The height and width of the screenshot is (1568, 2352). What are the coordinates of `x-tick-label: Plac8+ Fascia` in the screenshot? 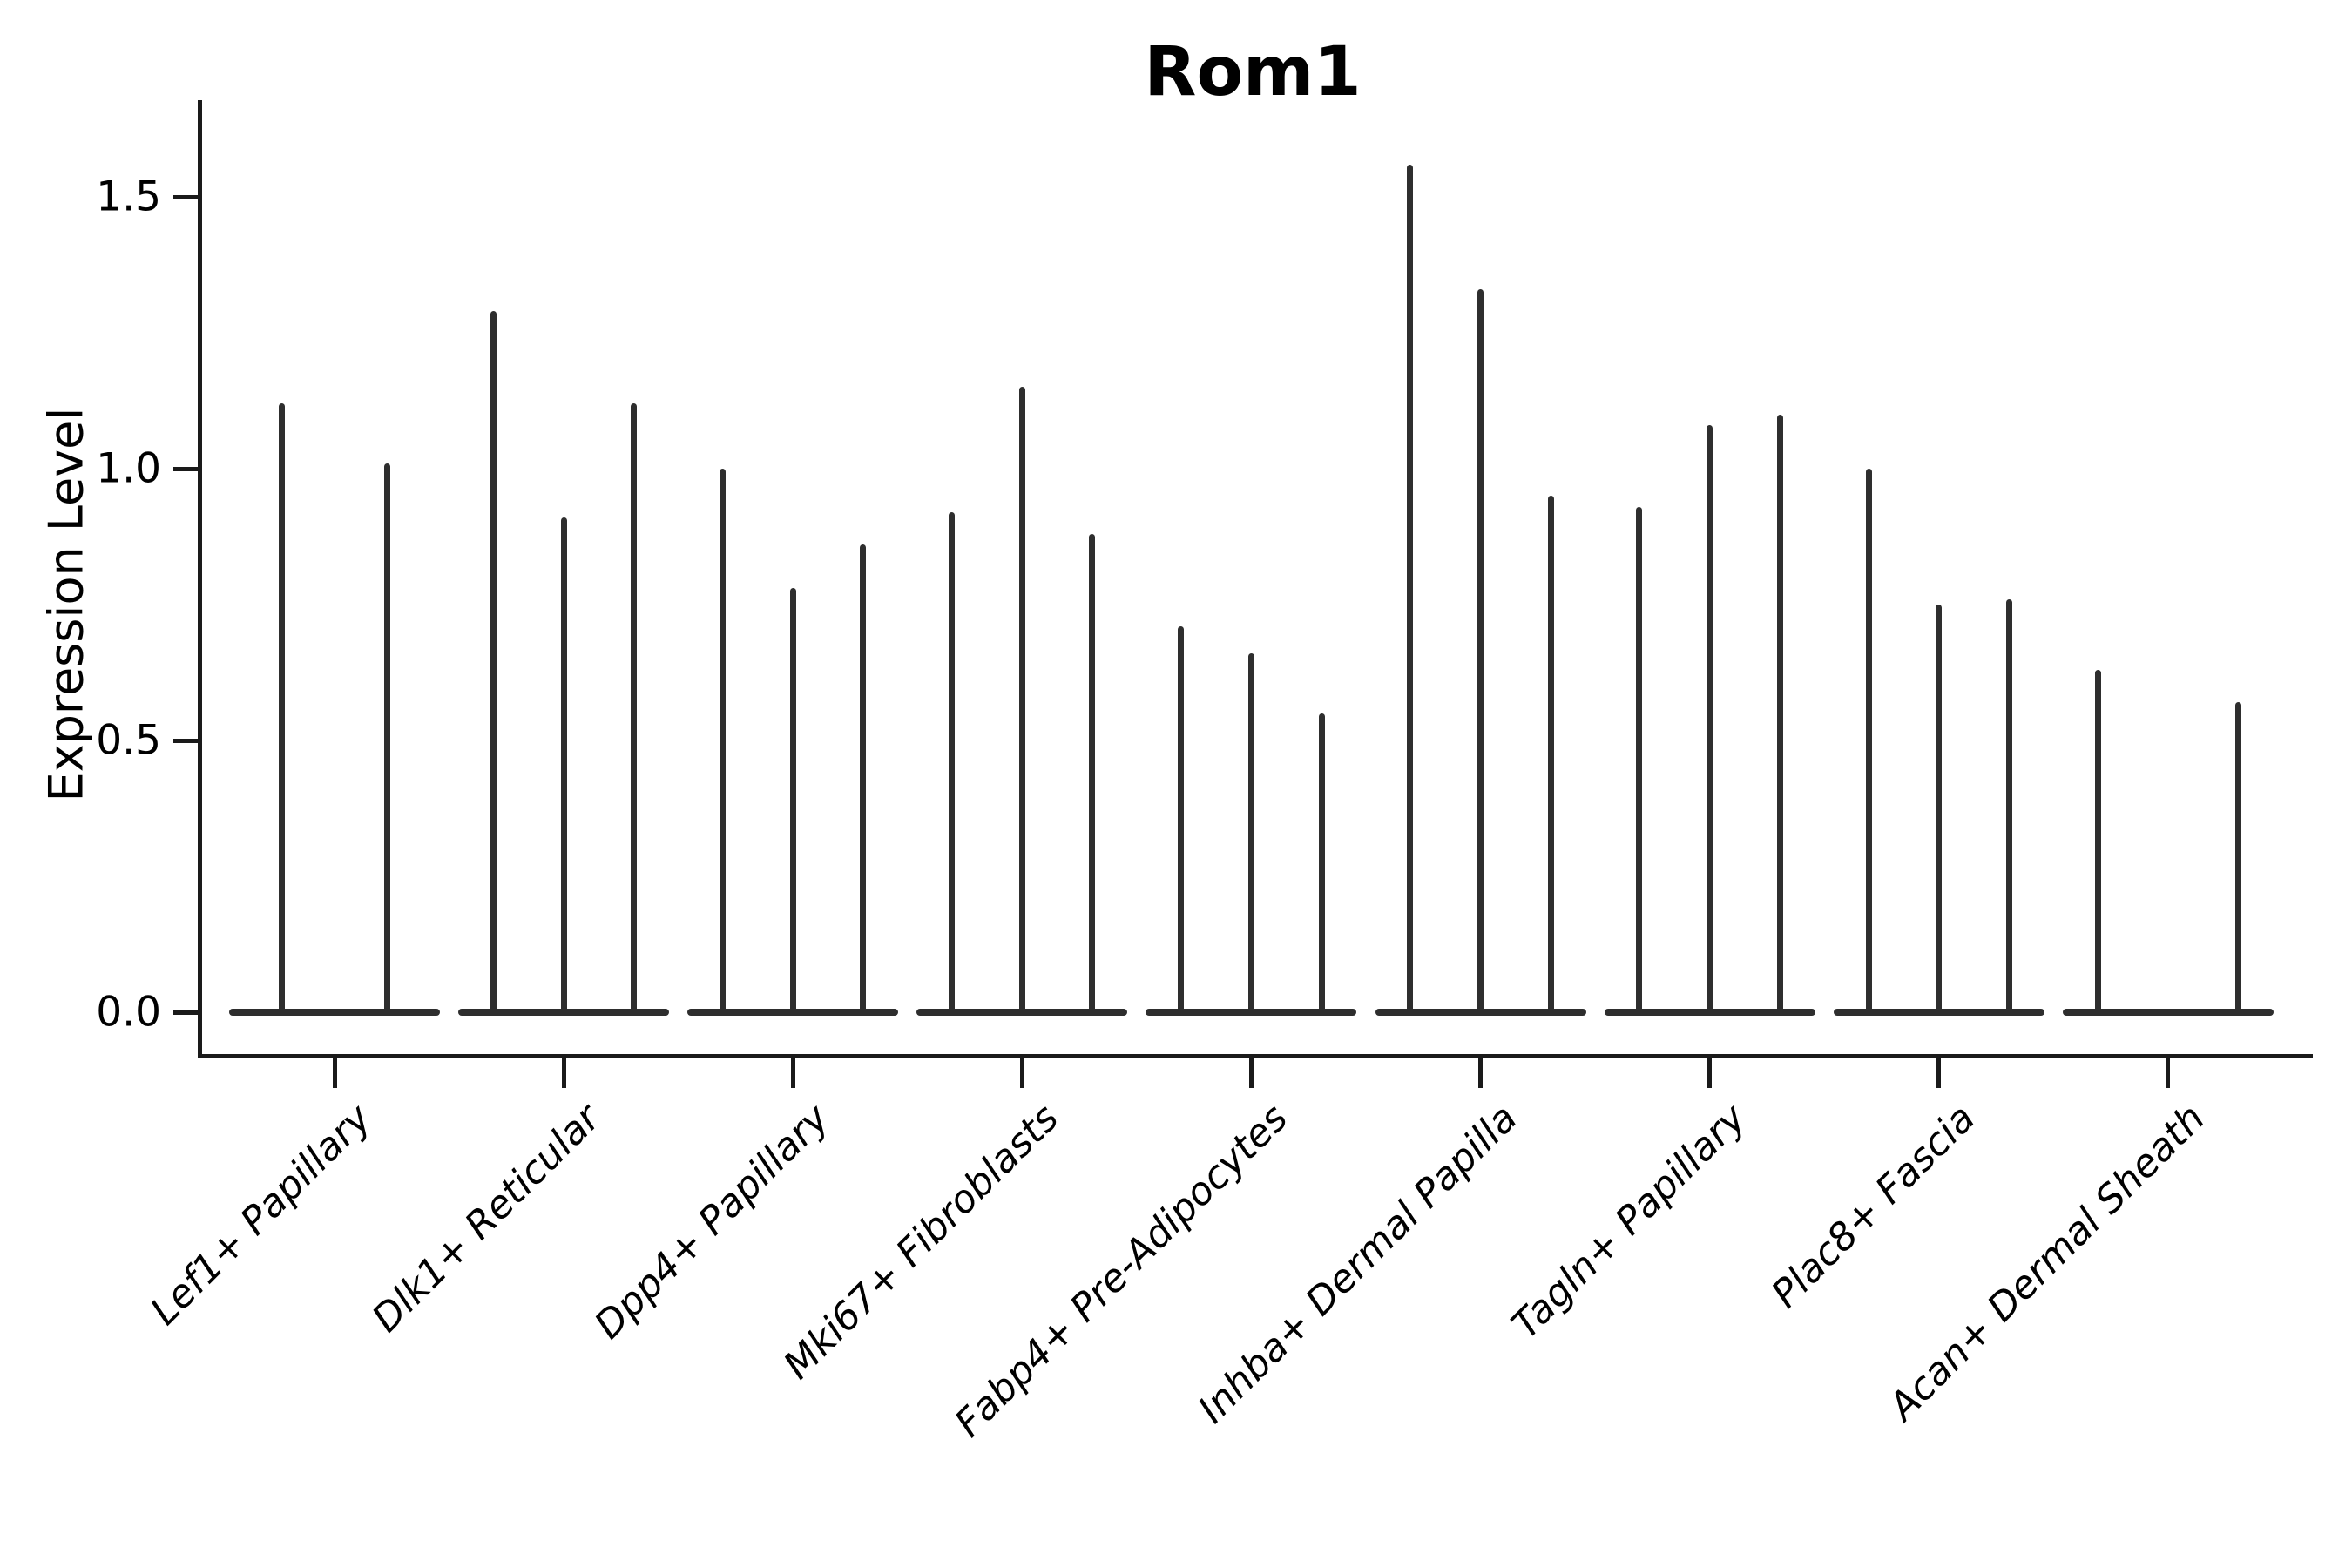 It's located at (1874, 1206).